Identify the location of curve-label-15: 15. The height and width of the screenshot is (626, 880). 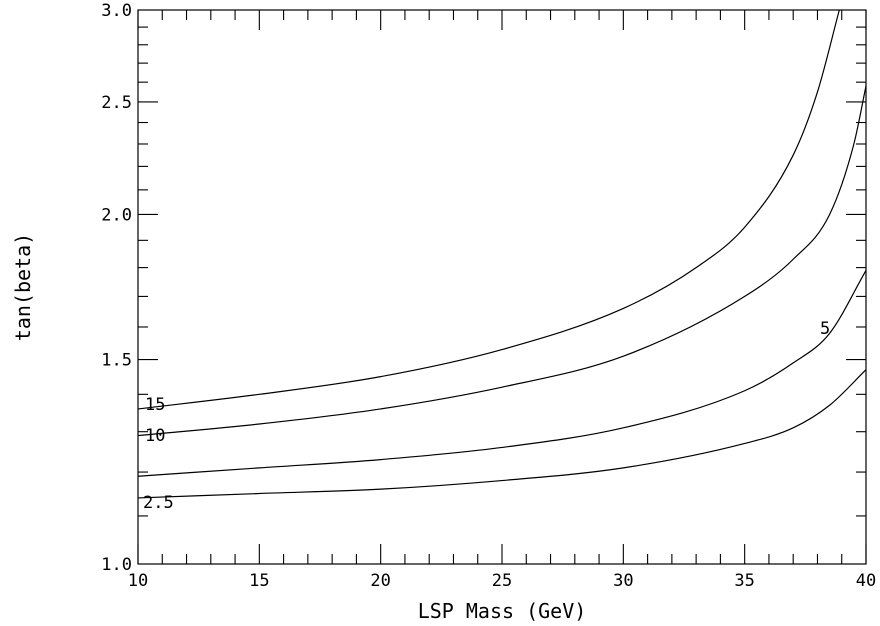
(155, 405).